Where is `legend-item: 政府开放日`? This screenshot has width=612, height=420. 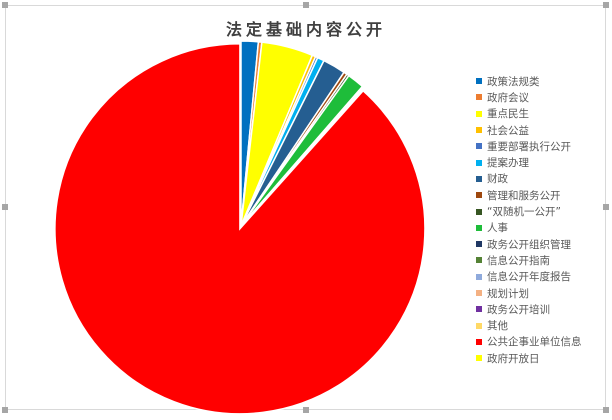
legend-item: 政府开放日 is located at coordinates (529, 358).